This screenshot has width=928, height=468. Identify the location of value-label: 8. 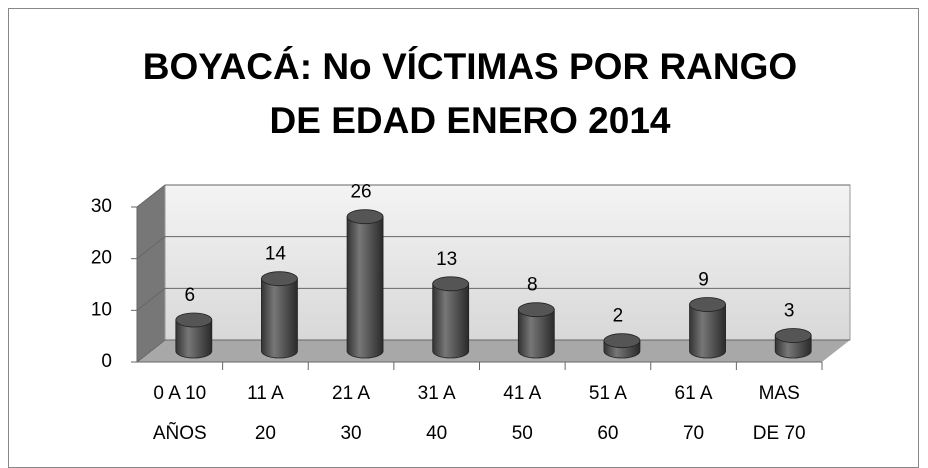
(532, 285).